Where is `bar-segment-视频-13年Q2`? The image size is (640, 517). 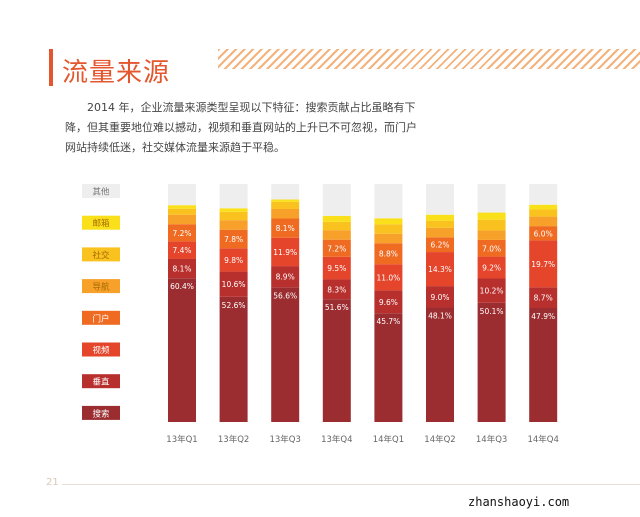 bar-segment-视频-13年Q2 is located at coordinates (233, 260).